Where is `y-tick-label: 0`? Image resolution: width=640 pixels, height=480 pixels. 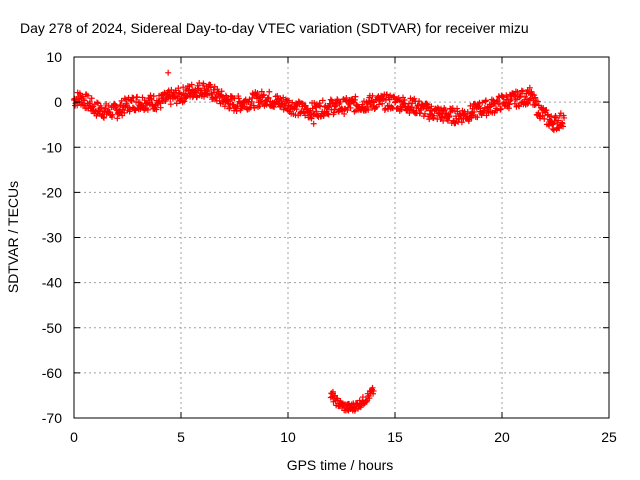 y-tick-label: 0 is located at coordinates (58, 102).